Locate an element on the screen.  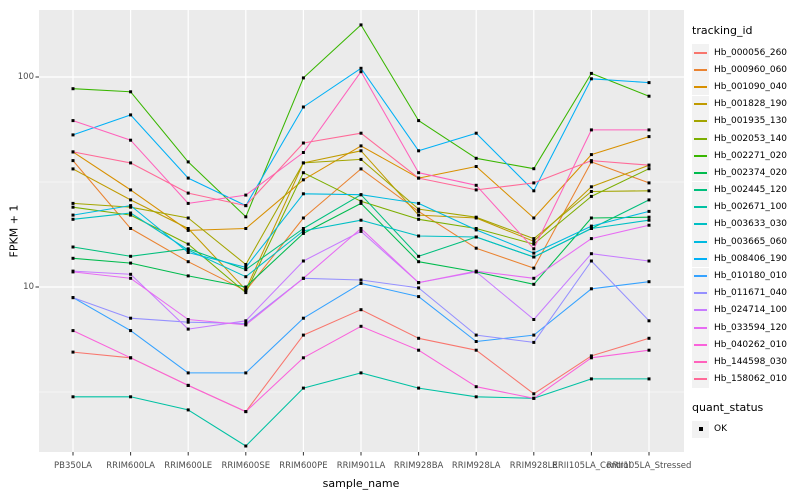
legend-item: Hb_010180_010 is located at coordinates (746, 276).